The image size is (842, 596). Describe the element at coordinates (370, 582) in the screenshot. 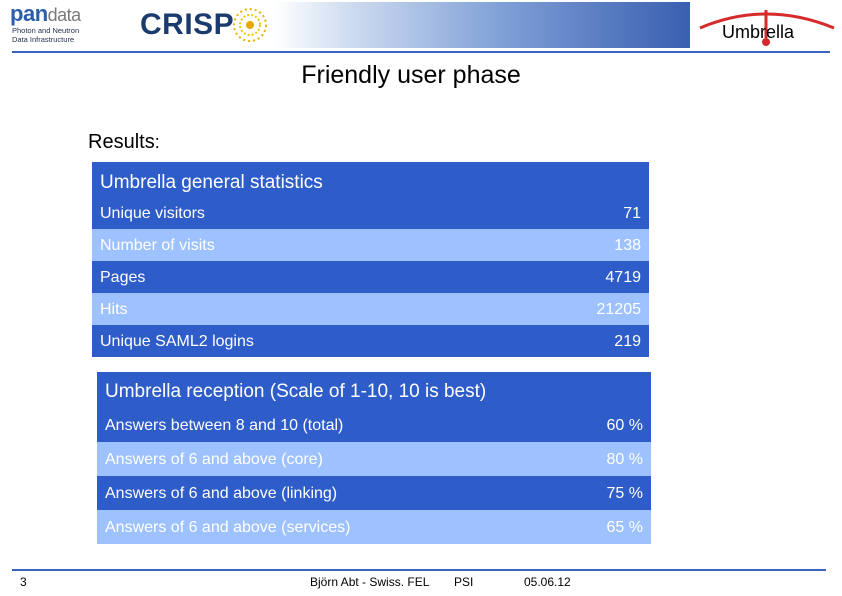

I see `footer-author: Björn Abt - Swiss. FEL` at that location.